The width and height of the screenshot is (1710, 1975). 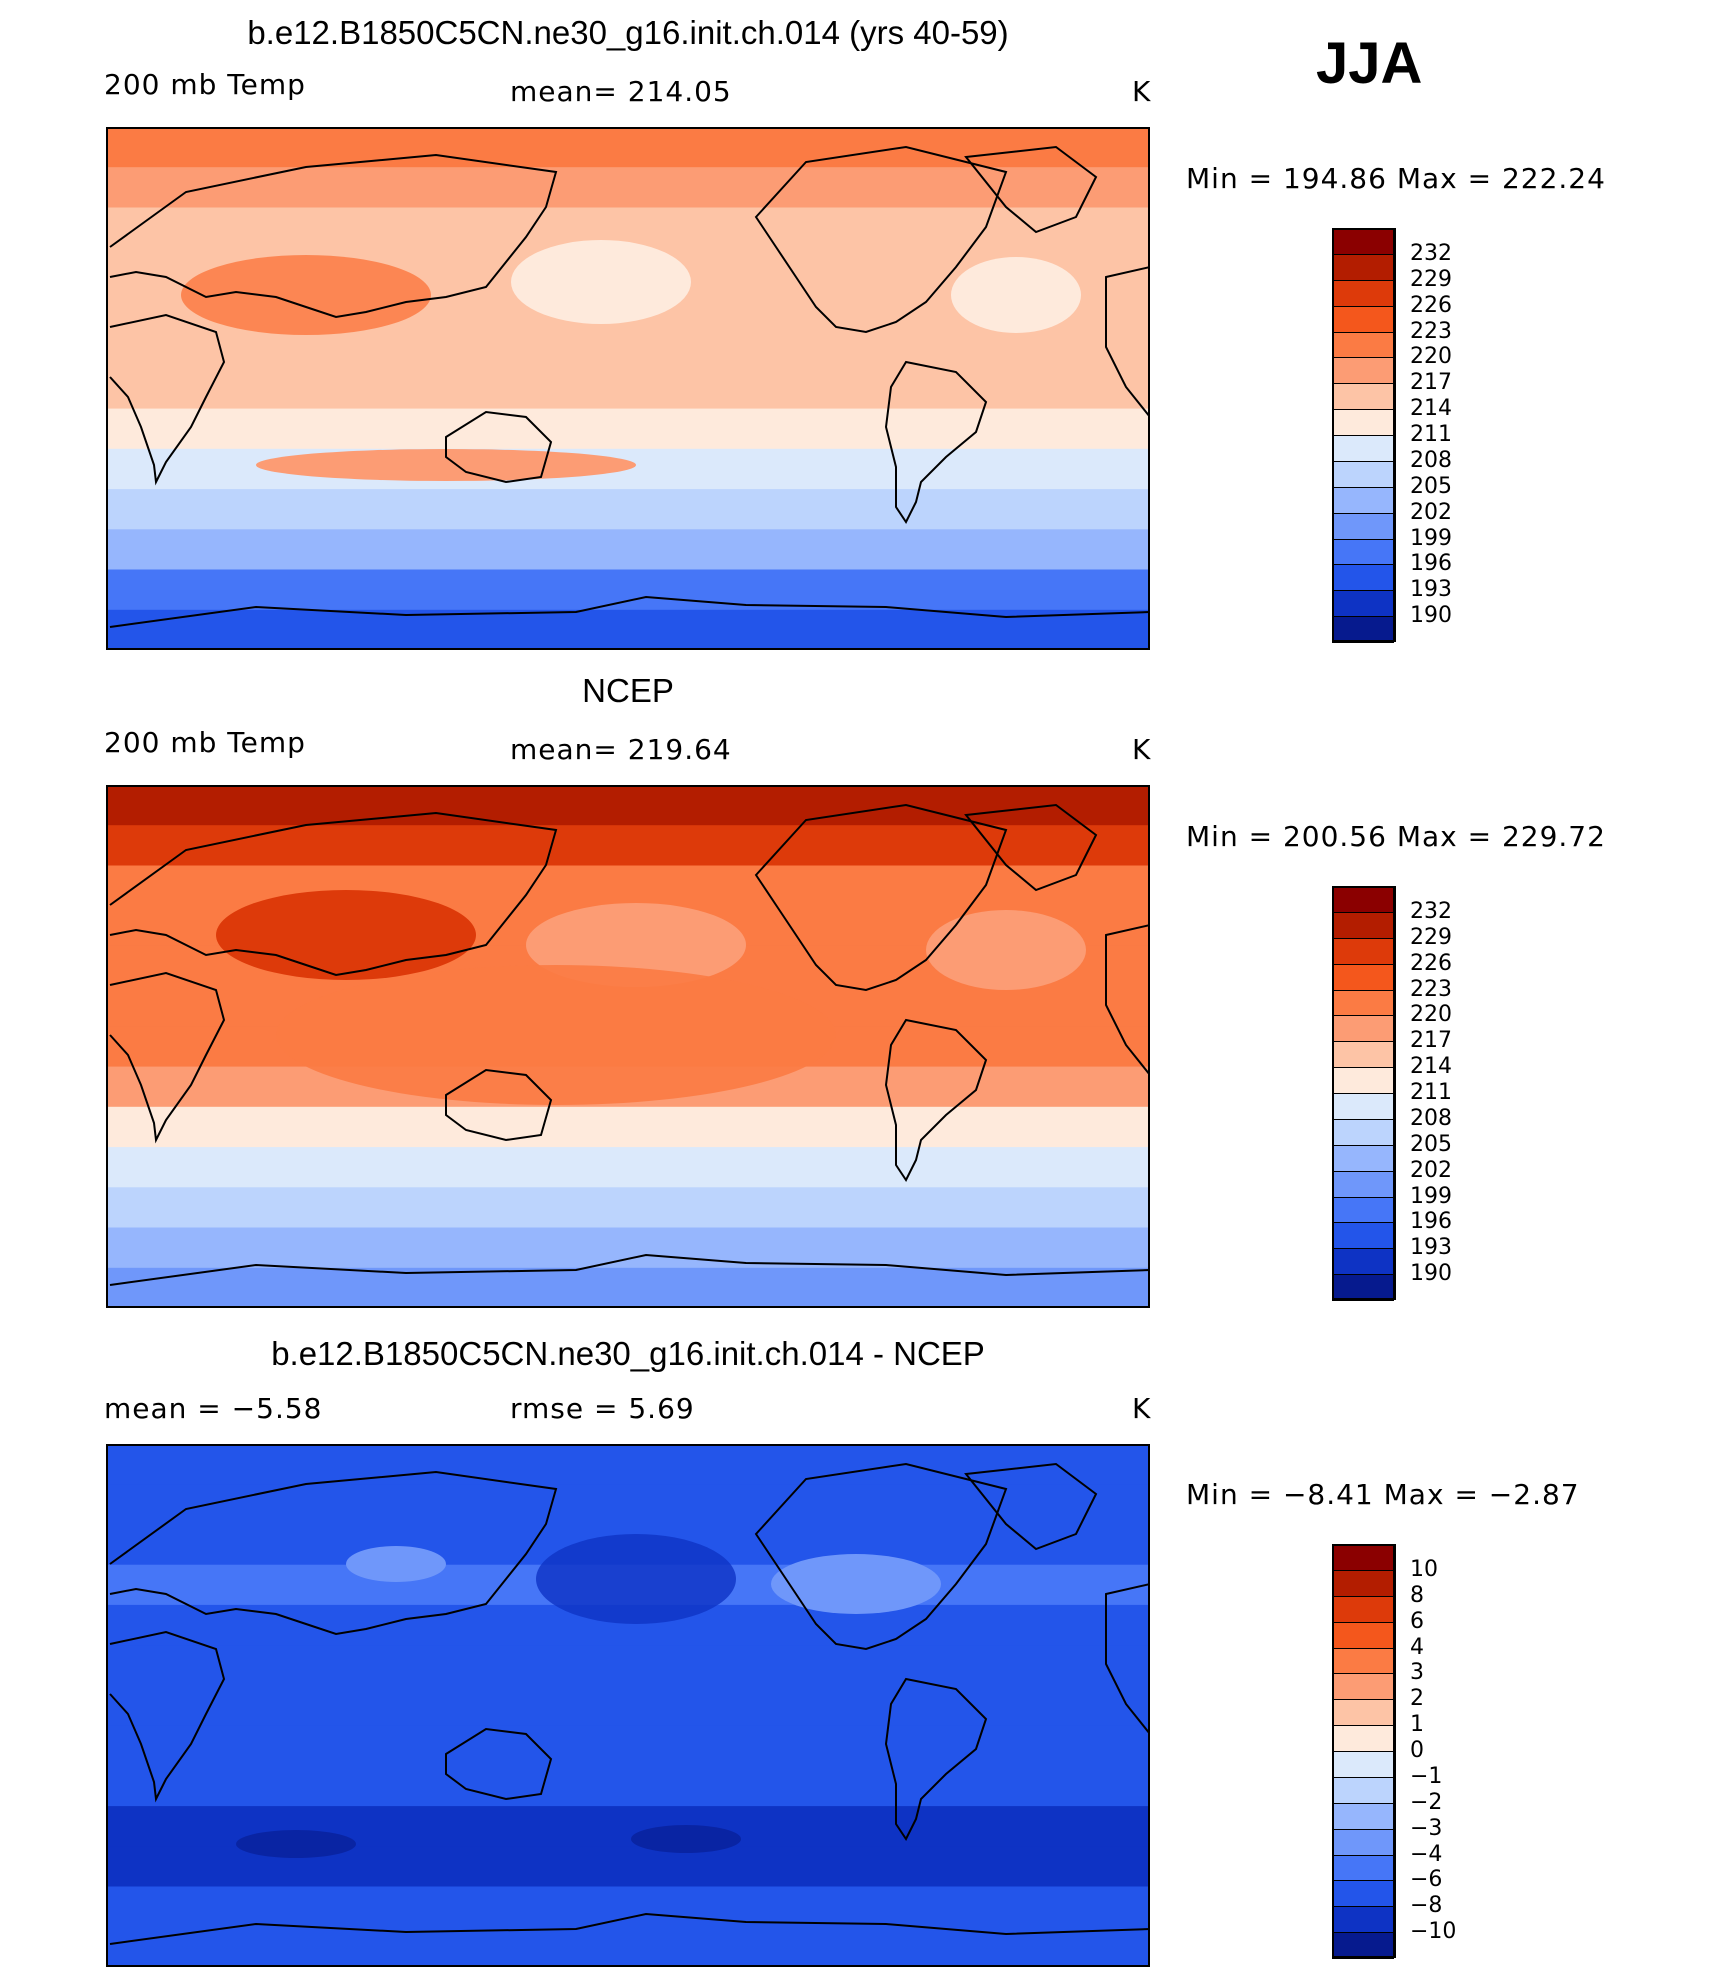 What do you see at coordinates (1431, 616) in the screenshot?
I see `colorbar-tick-label: 190` at bounding box center [1431, 616].